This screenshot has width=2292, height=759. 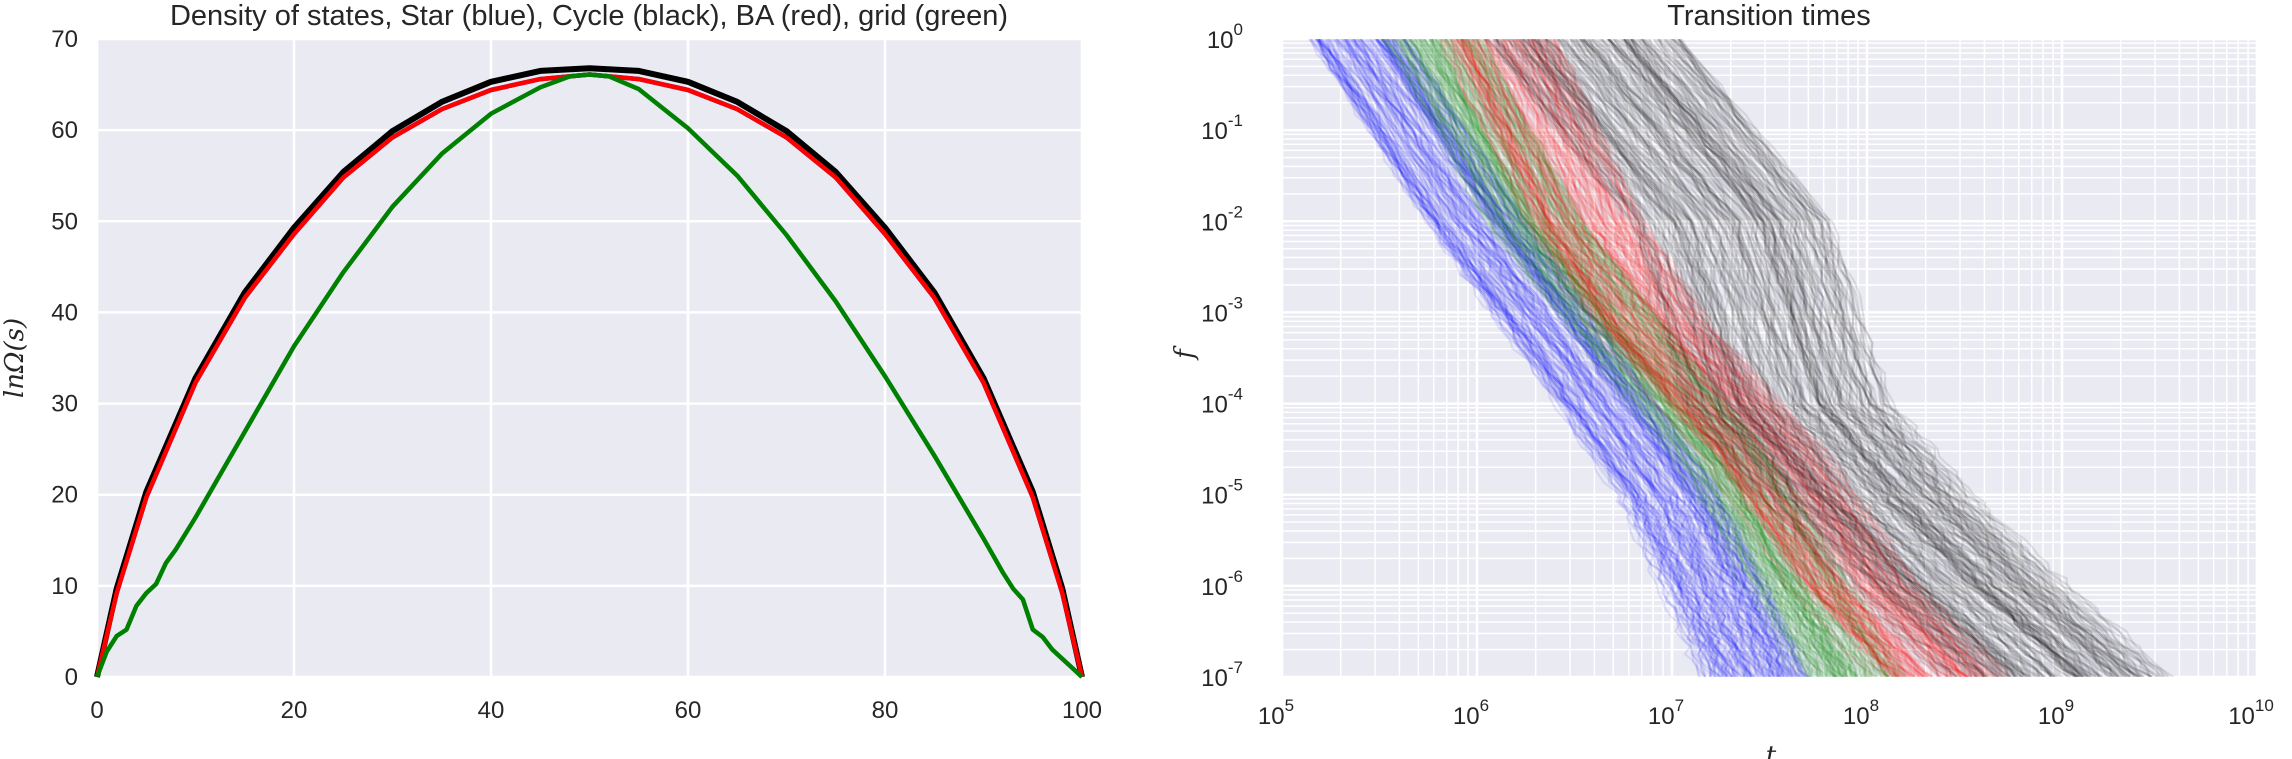 I want to click on right-y-axis-label: f, so click(x=1185, y=353).